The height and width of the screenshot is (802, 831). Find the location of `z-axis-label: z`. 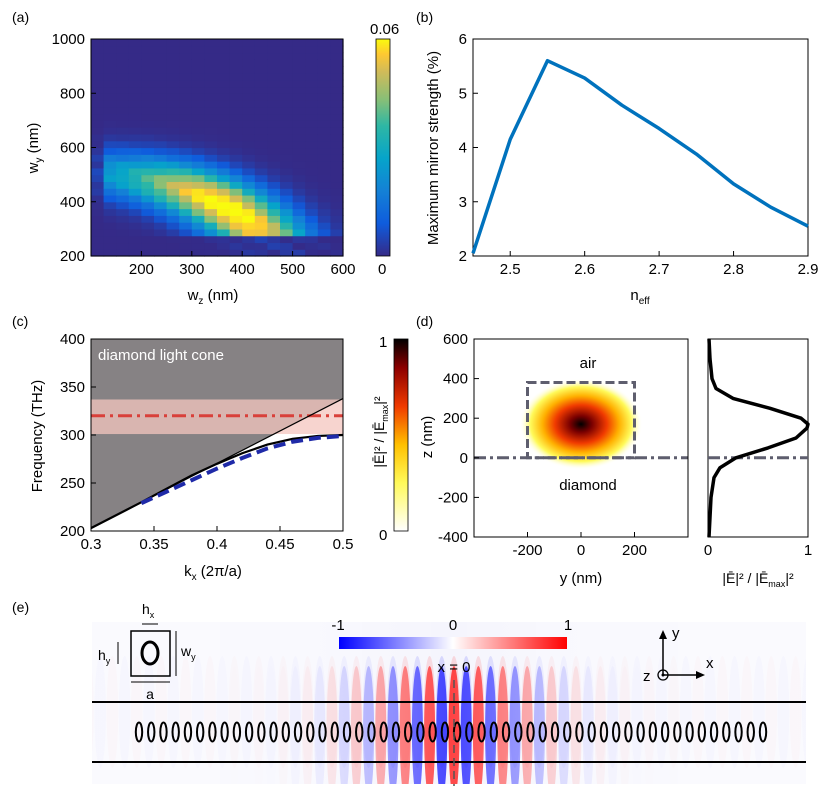

z-axis-label: z is located at coordinates (647, 676).